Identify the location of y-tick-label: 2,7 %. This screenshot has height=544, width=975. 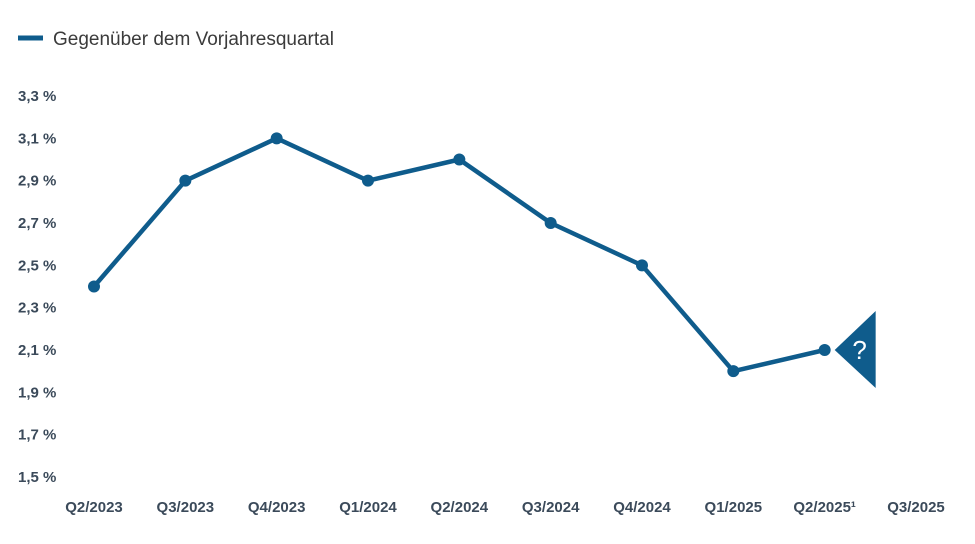
(37, 223).